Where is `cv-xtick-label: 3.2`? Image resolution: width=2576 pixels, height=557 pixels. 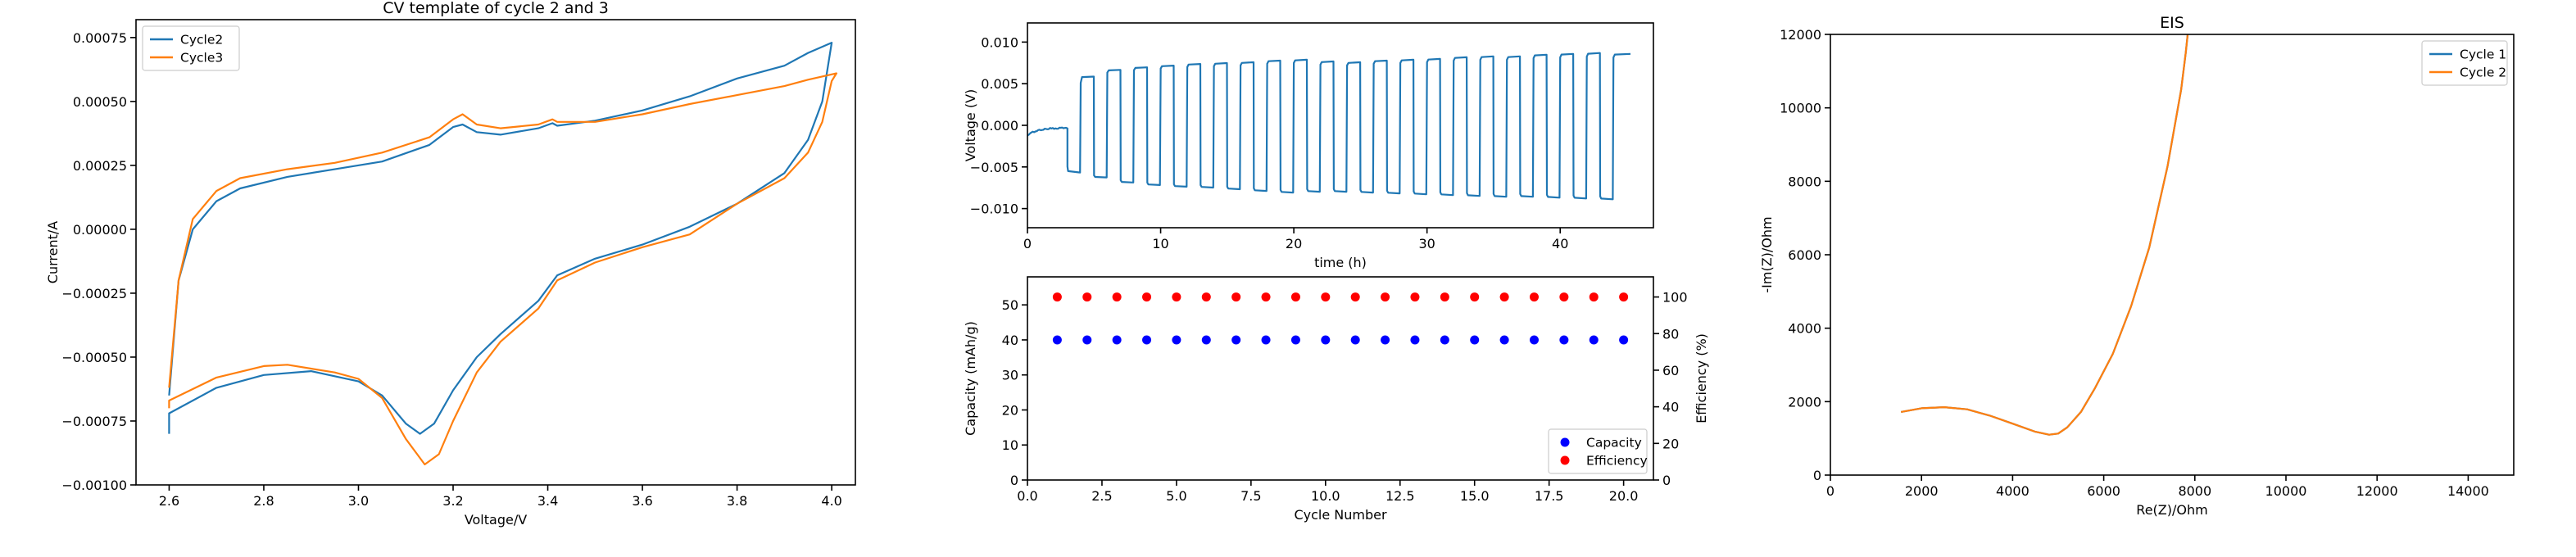 cv-xtick-label: 3.2 is located at coordinates (453, 501).